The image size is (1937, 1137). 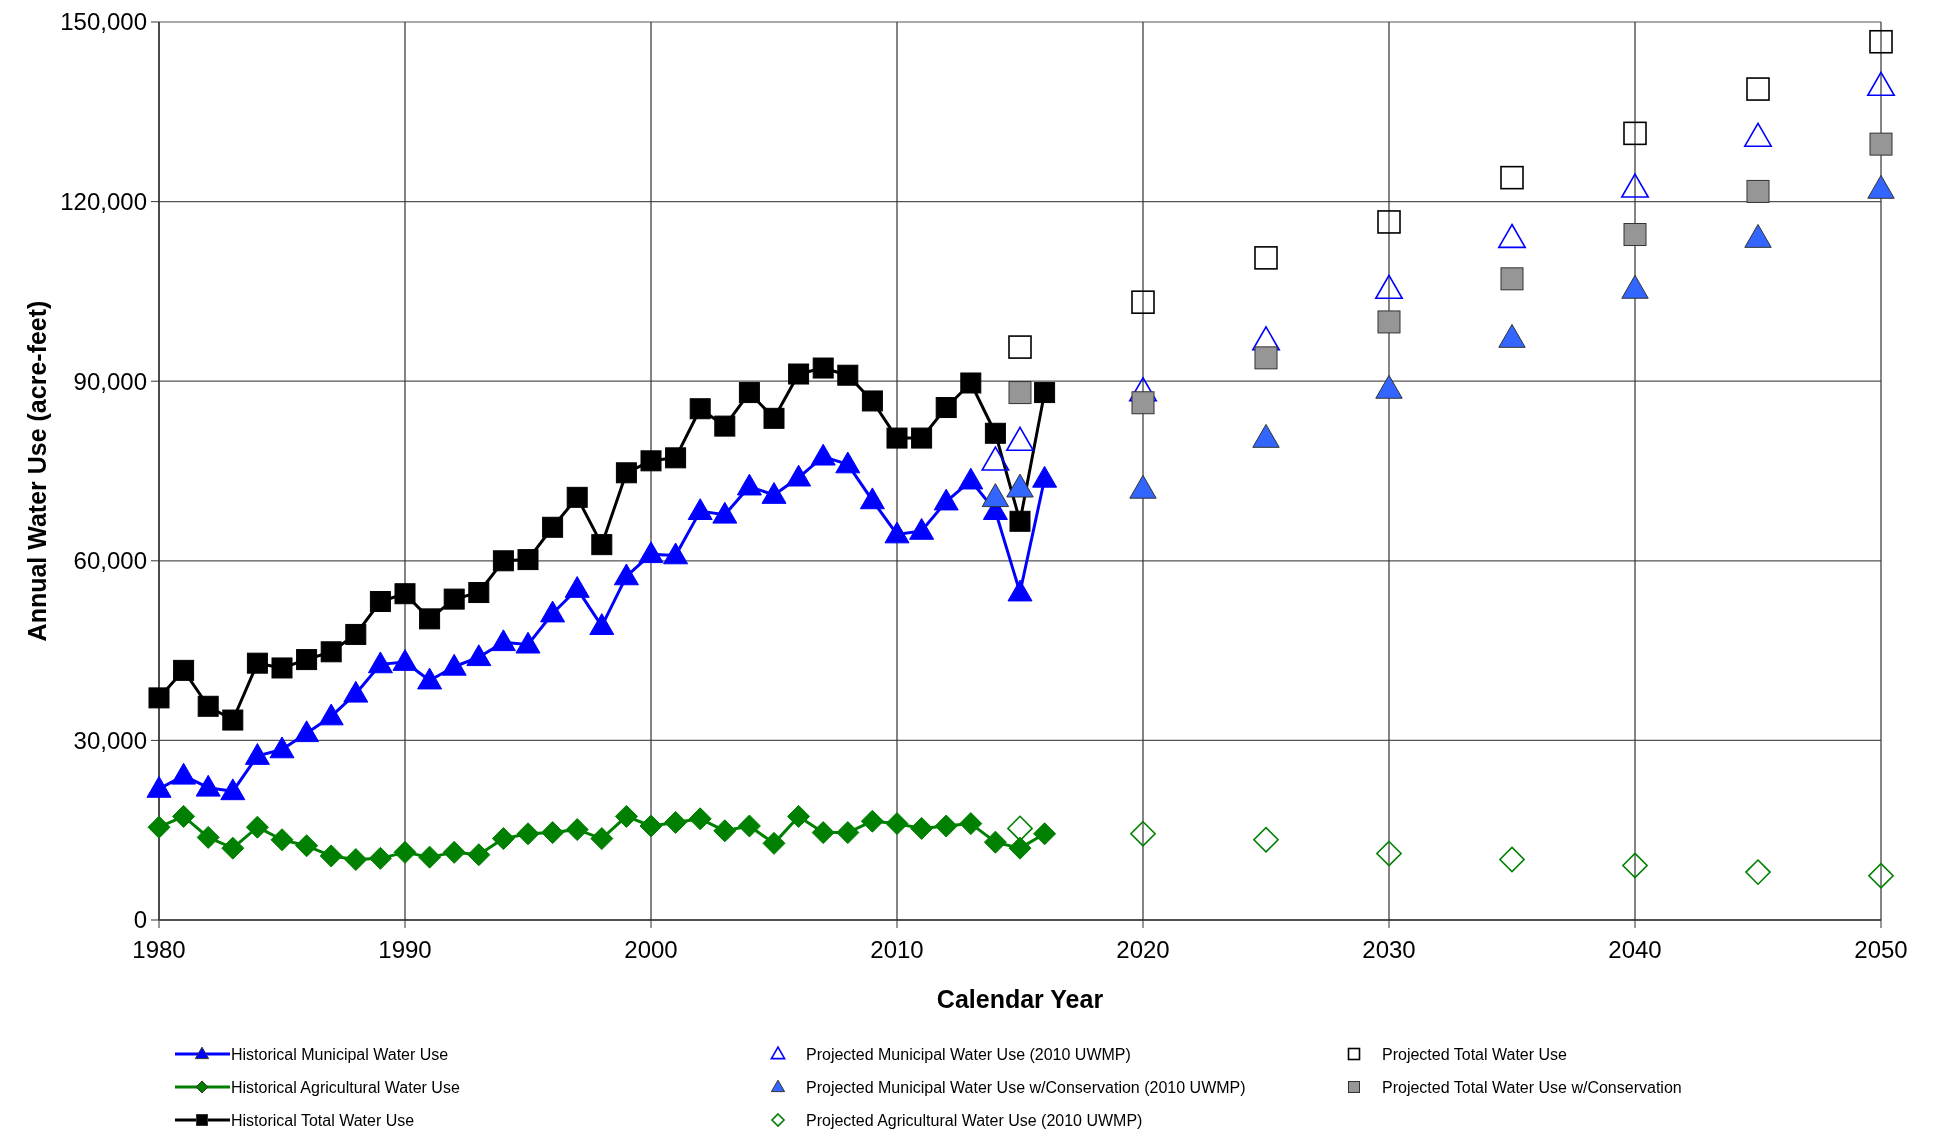 What do you see at coordinates (1143, 949) in the screenshot?
I see `x-tick-label: 2020` at bounding box center [1143, 949].